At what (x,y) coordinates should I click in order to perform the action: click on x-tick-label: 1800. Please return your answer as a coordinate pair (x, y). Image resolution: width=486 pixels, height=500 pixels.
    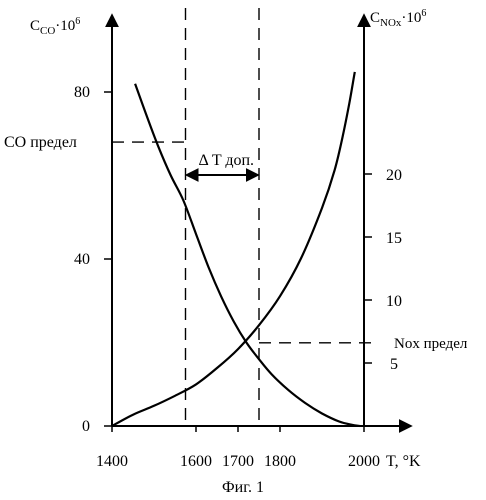
    Looking at the image, I should click on (280, 461).